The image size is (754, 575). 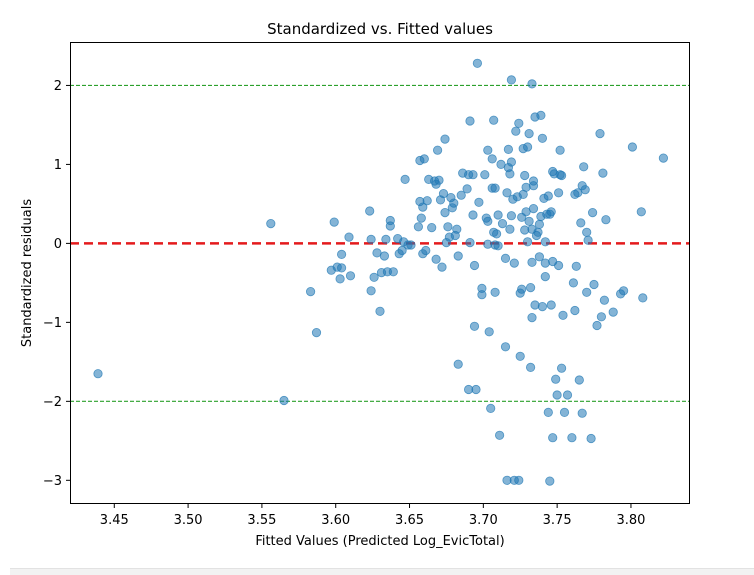 I want to click on x-tick-label: 3.45, so click(x=114, y=520).